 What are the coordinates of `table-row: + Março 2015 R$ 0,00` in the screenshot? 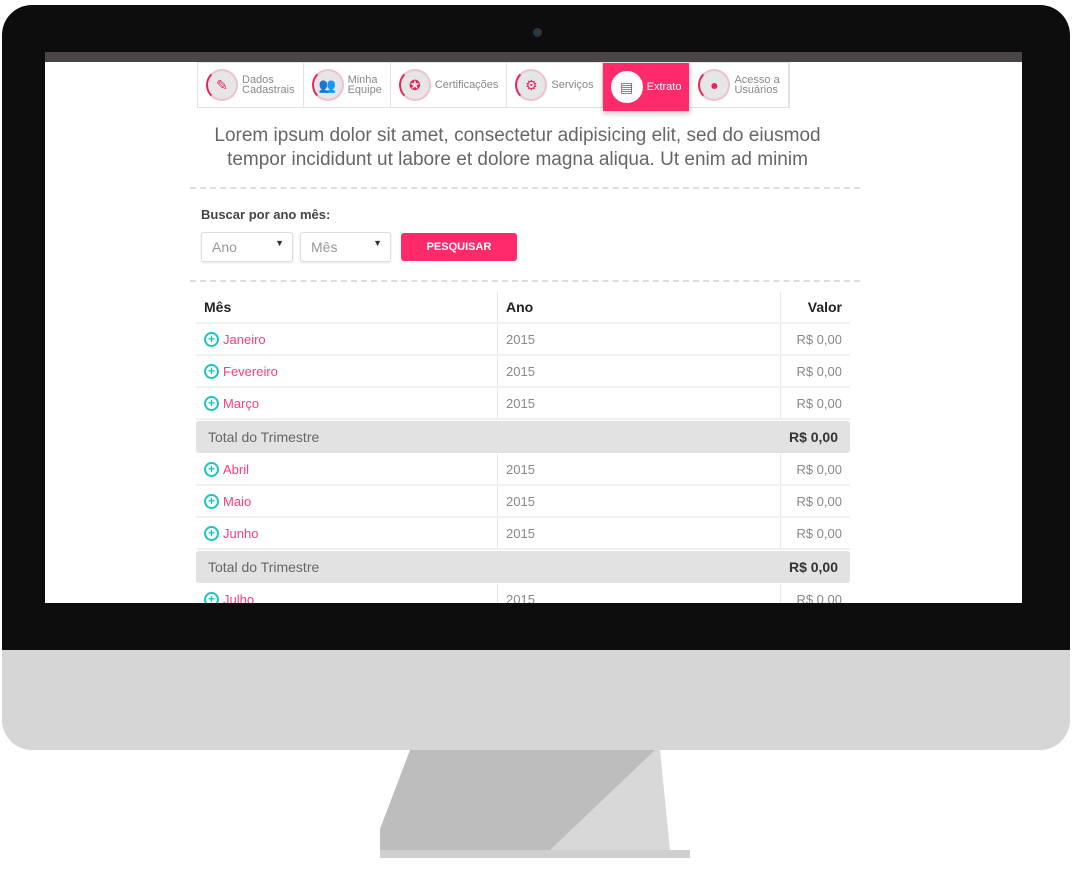 It's located at (523, 404).